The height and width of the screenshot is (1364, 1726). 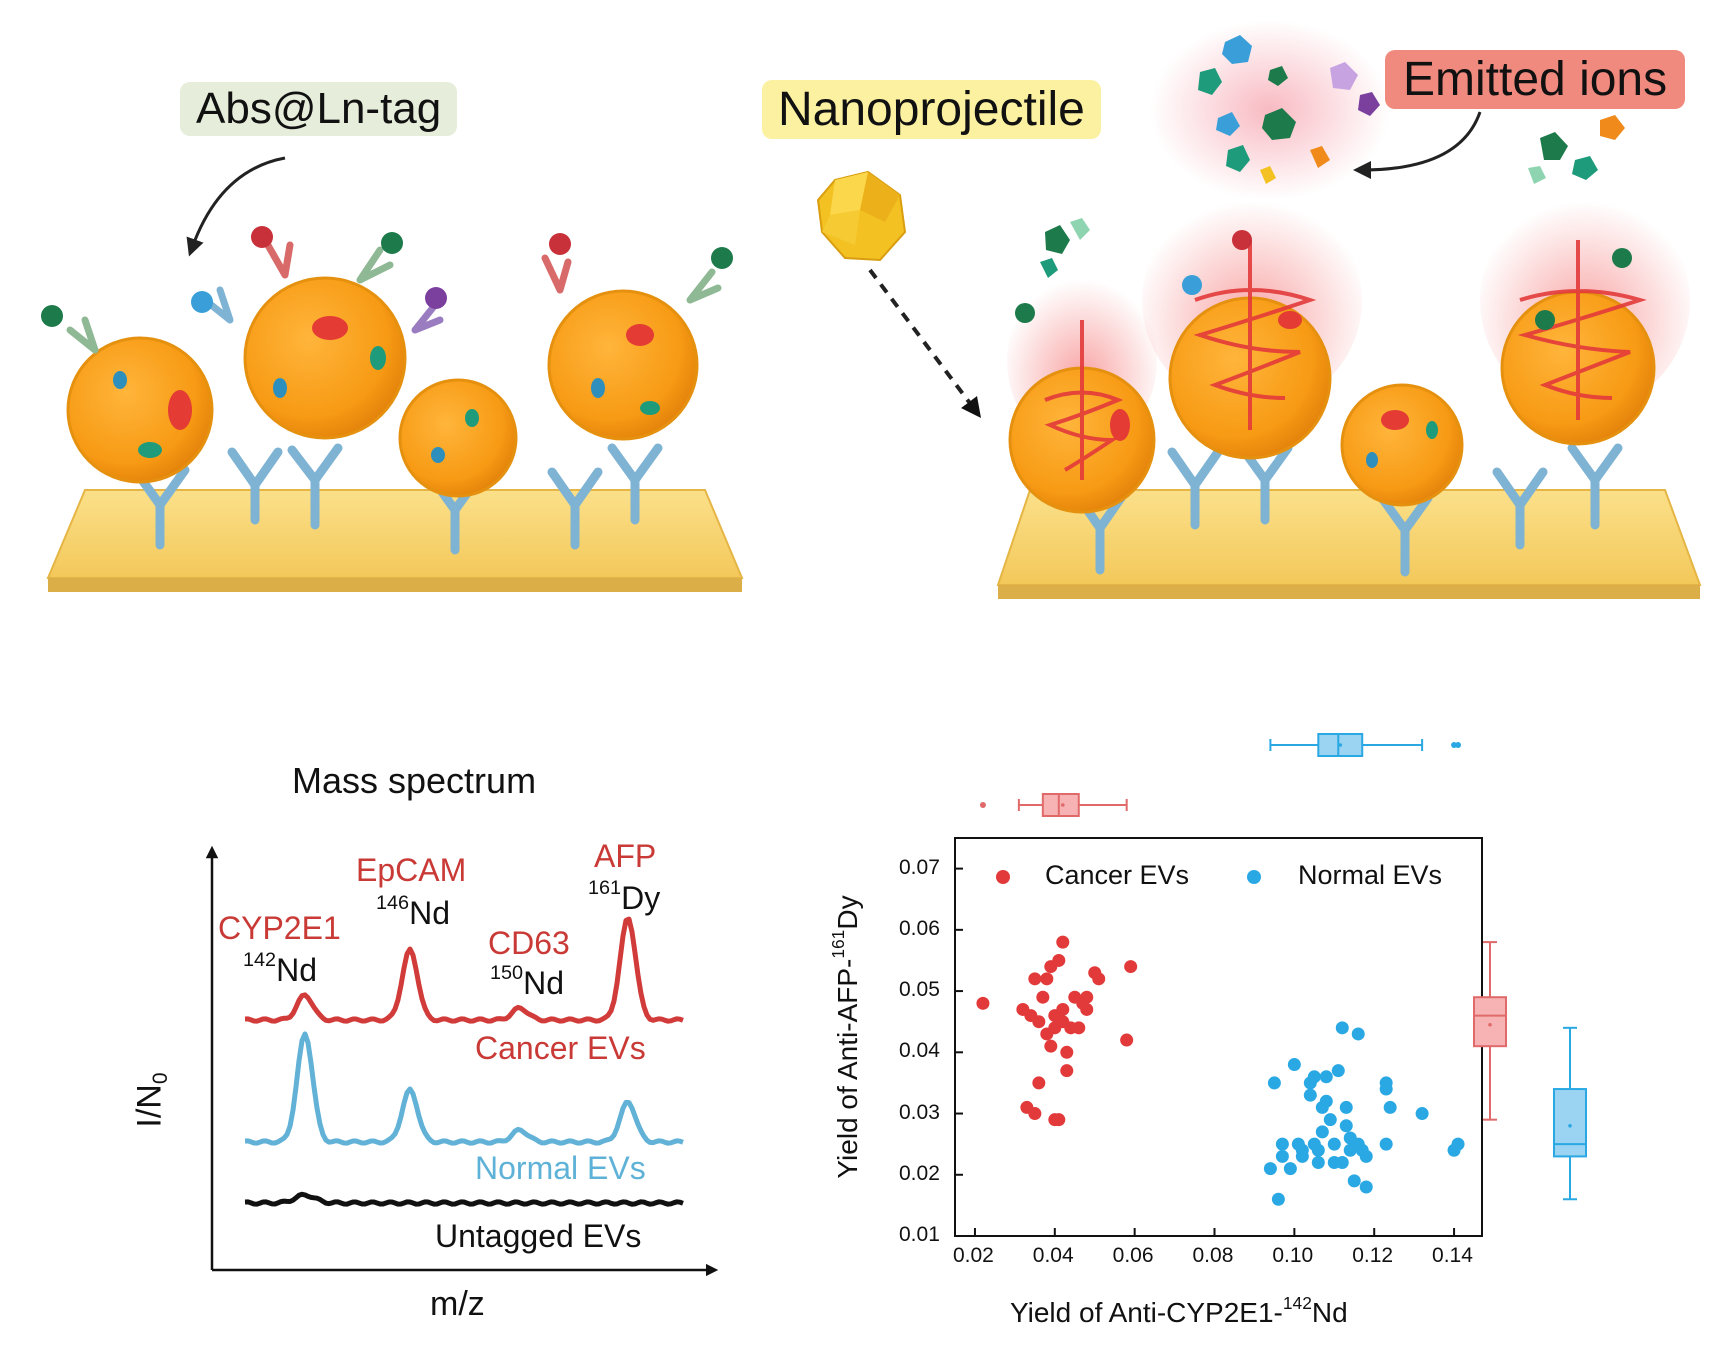 I want to click on spectrum-x-label: m/z, so click(x=457, y=1304).